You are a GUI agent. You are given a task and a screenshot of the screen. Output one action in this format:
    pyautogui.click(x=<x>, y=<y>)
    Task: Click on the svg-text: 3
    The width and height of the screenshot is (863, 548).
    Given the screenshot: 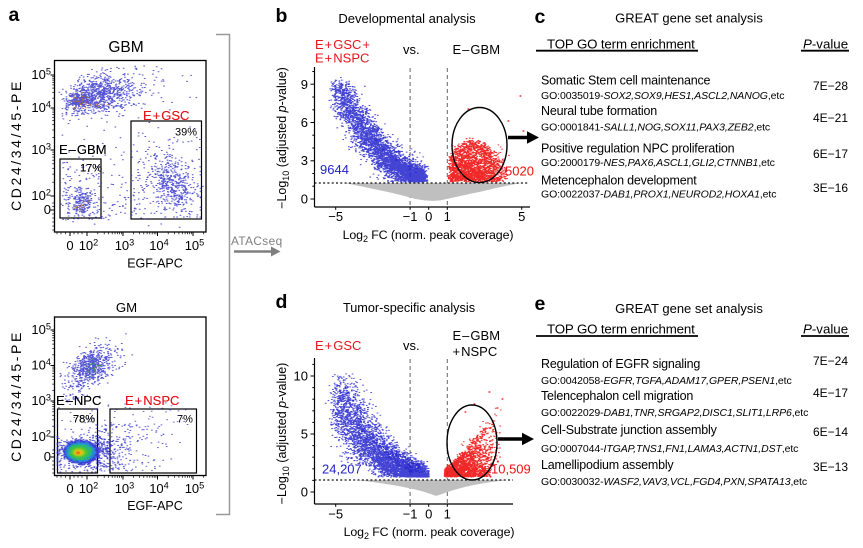 What is the action you would take?
    pyautogui.click(x=304, y=160)
    